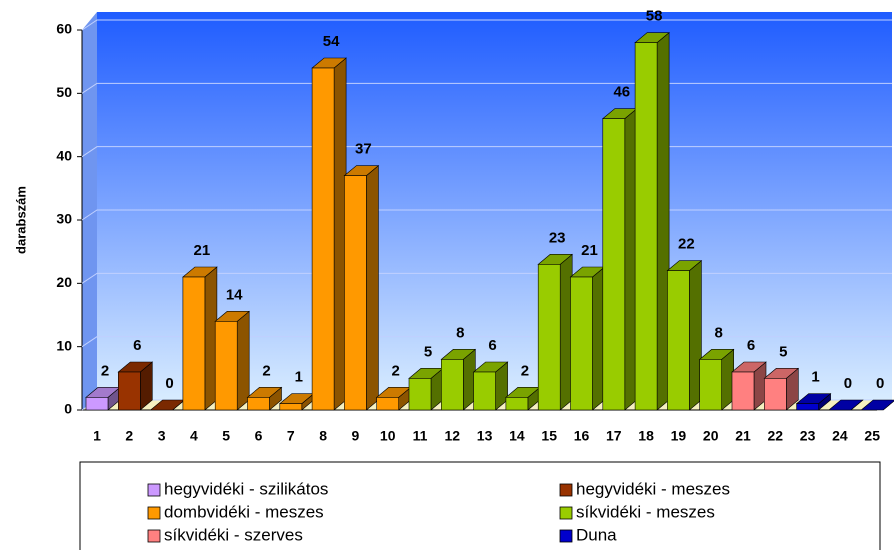  I want to click on legend-label: Duna, so click(596, 534).